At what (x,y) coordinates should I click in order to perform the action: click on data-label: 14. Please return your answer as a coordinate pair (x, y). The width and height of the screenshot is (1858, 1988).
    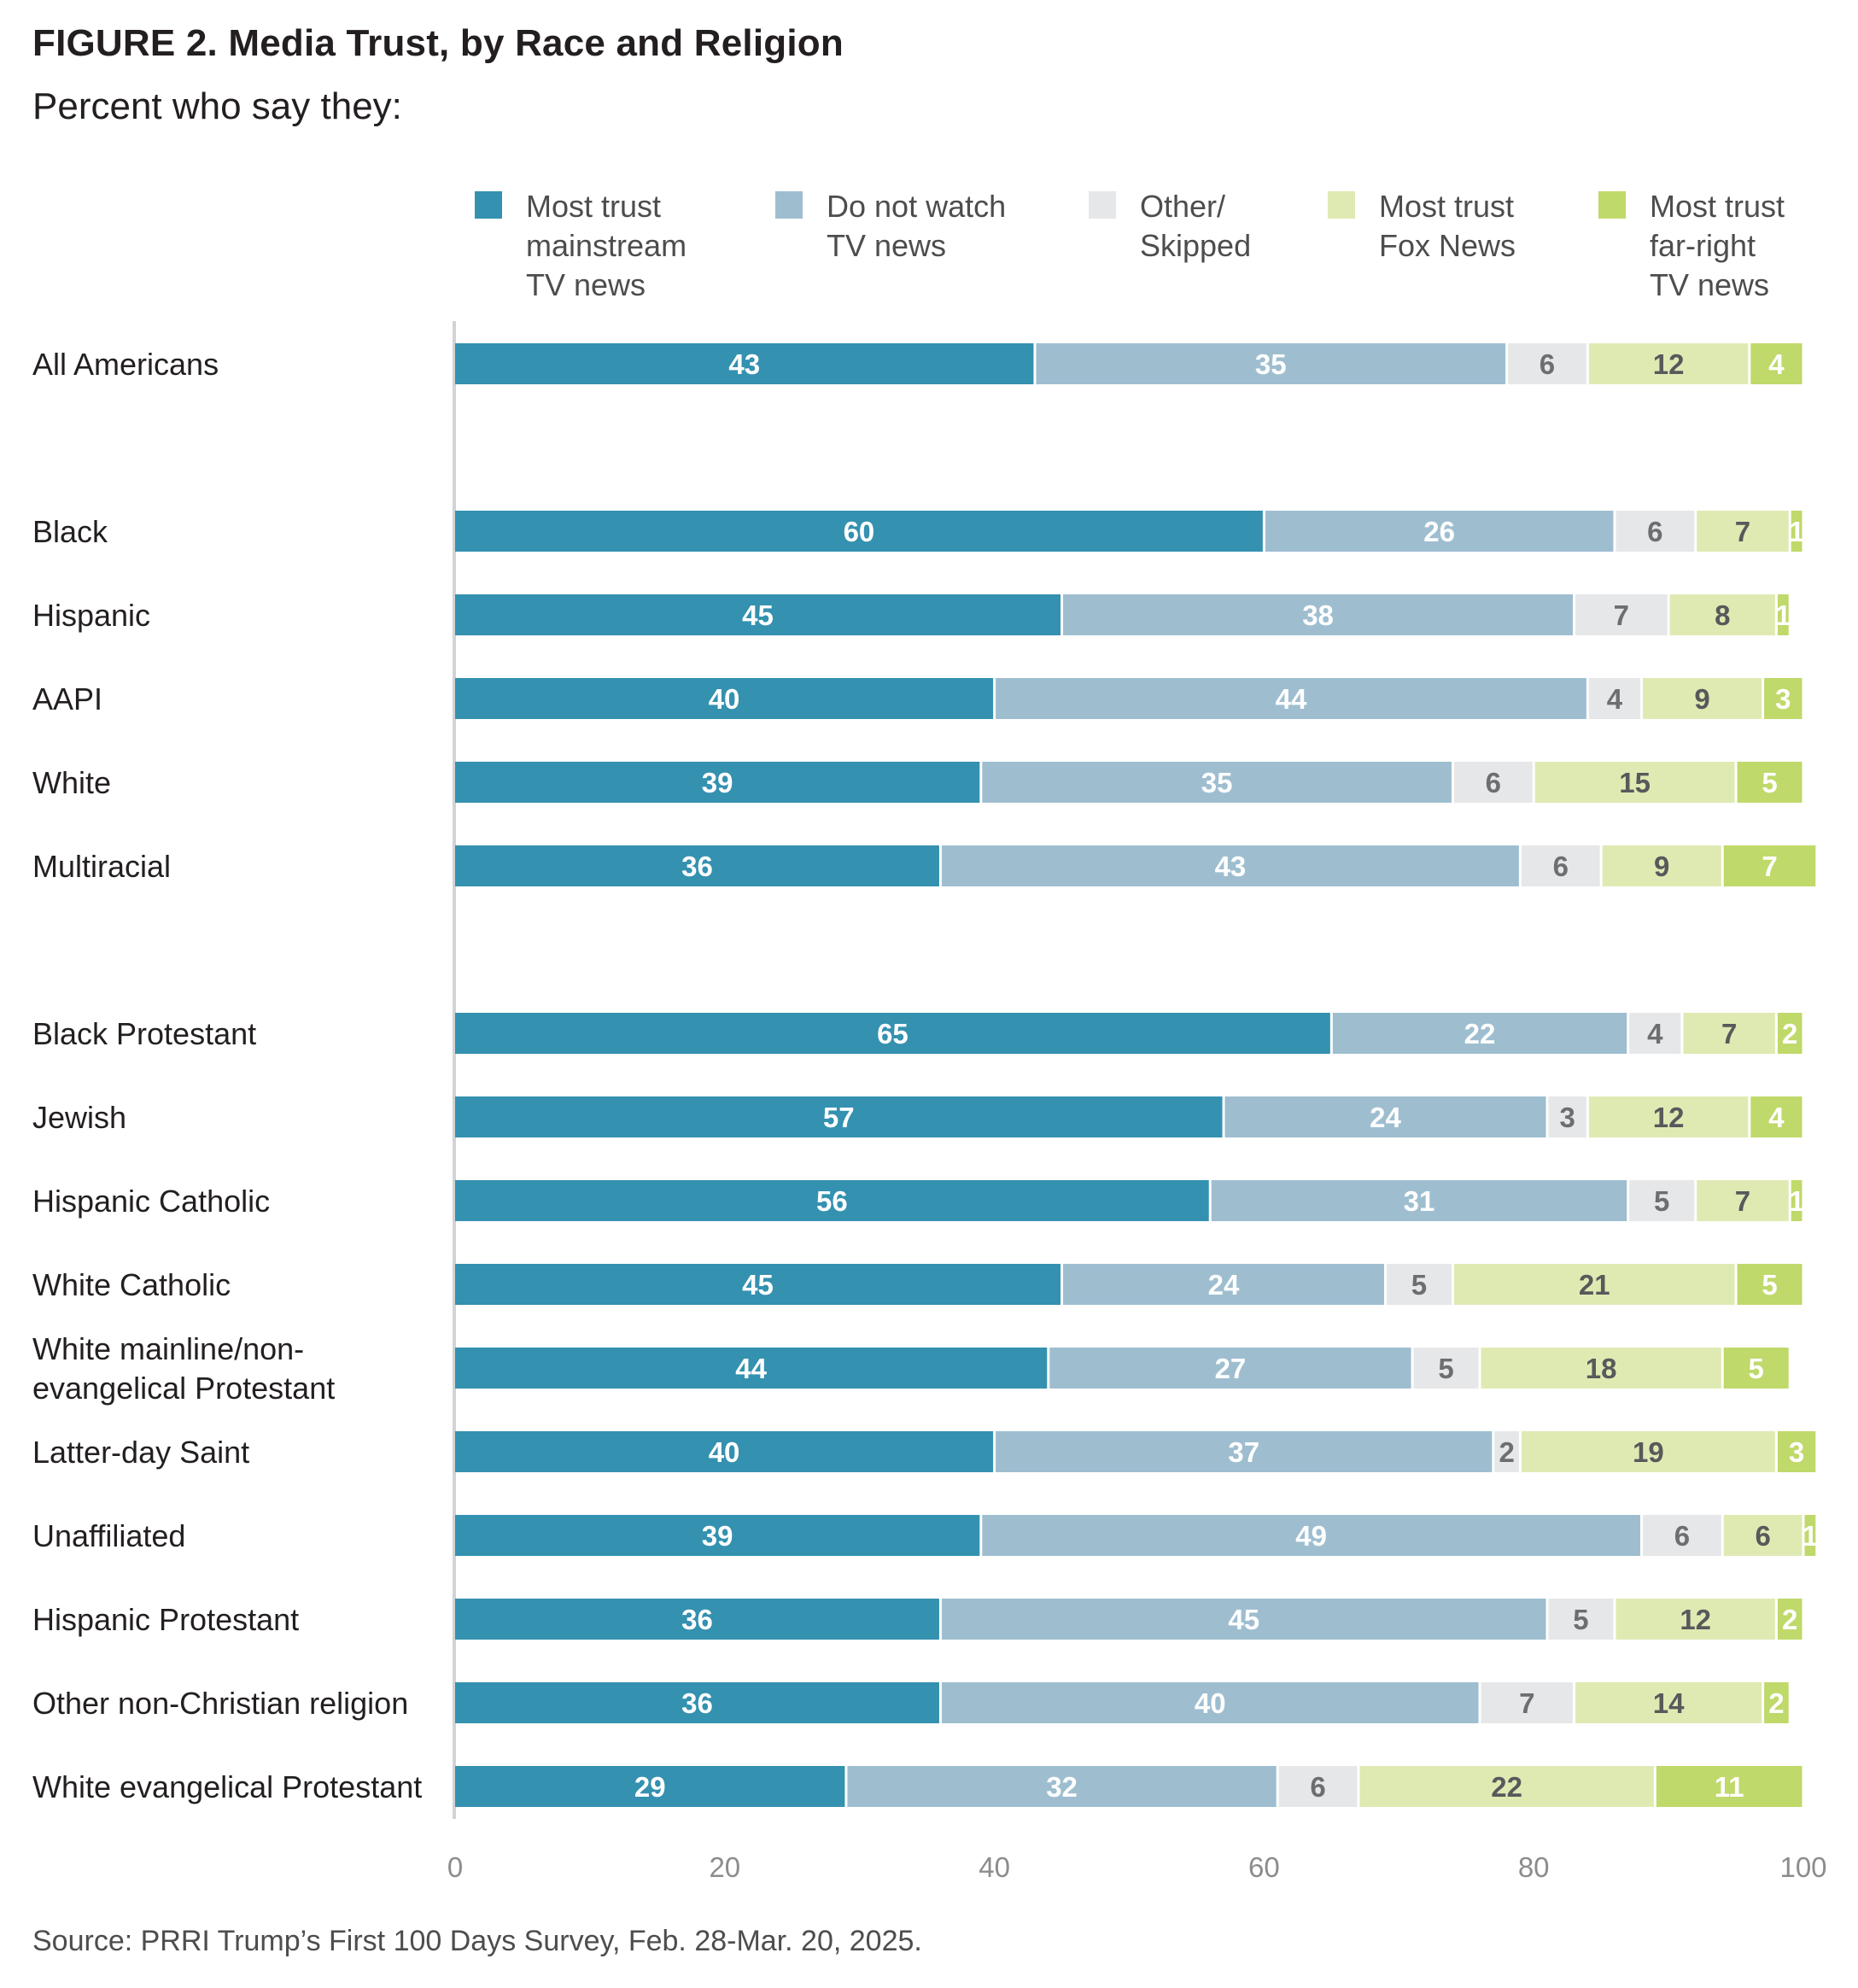
    Looking at the image, I should click on (1669, 1703).